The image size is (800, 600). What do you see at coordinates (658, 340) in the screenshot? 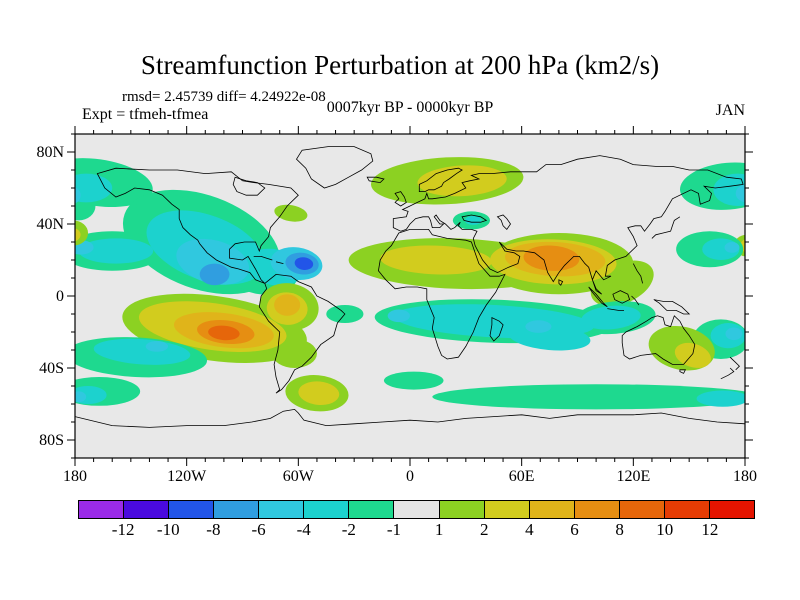
I see `coastline-australia` at bounding box center [658, 340].